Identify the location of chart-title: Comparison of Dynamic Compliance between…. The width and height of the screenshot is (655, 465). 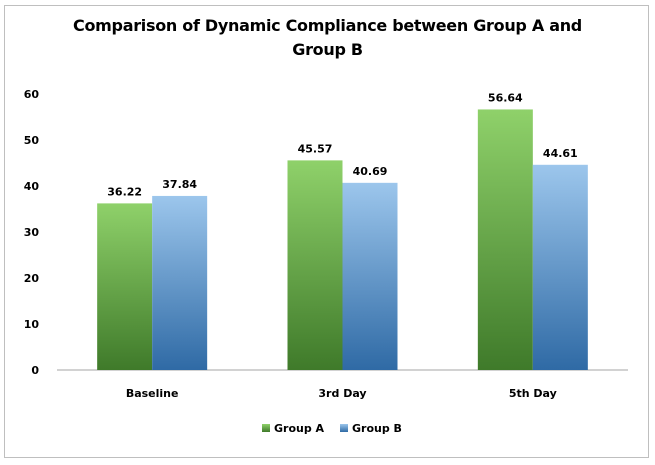
(327, 37).